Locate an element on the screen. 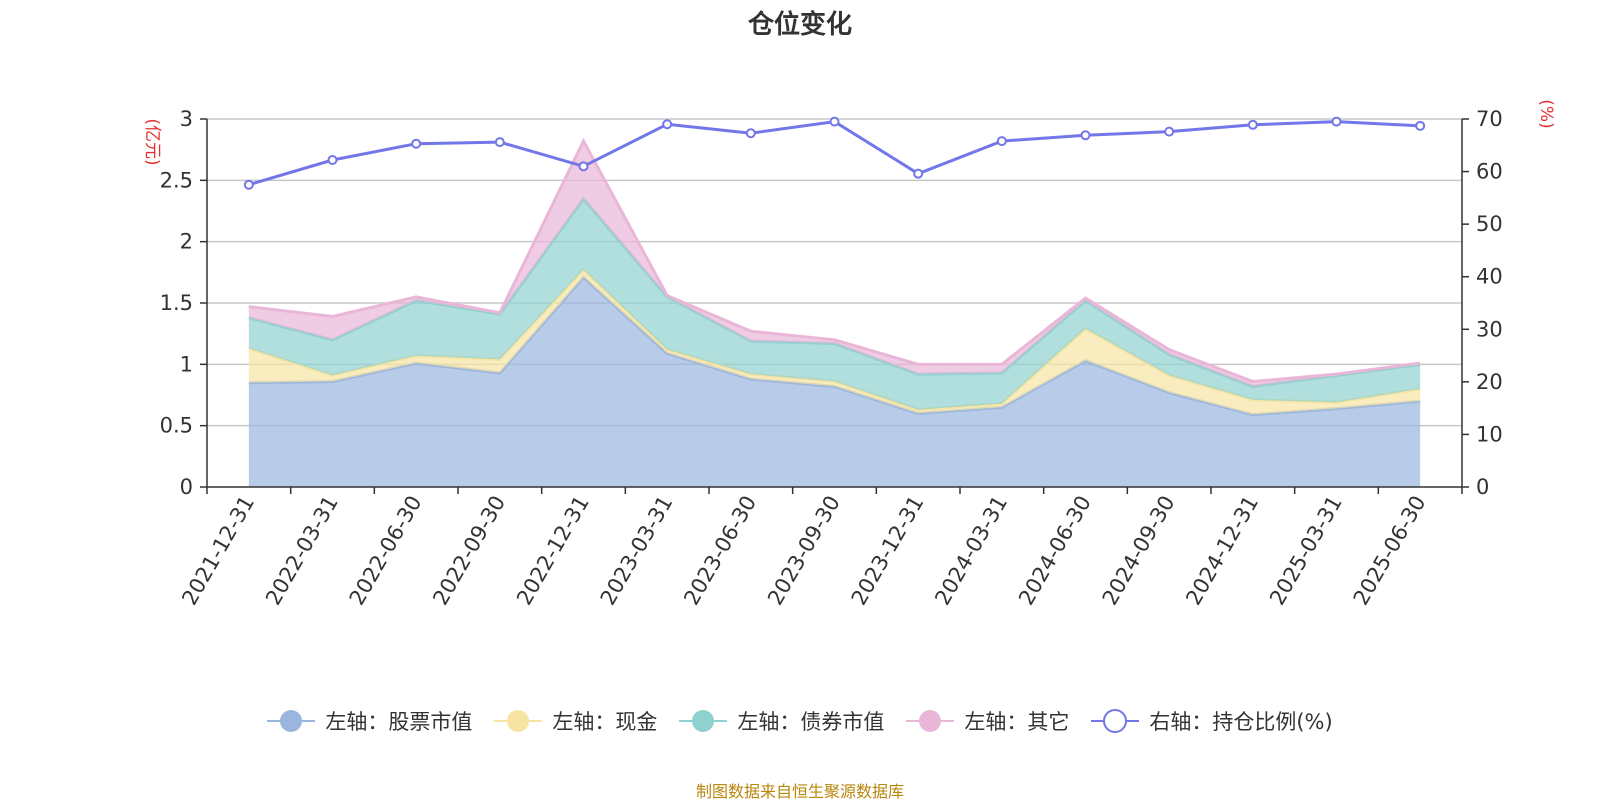 The height and width of the screenshot is (802, 1600). y-right-tick-label: 70 is located at coordinates (1489, 119).